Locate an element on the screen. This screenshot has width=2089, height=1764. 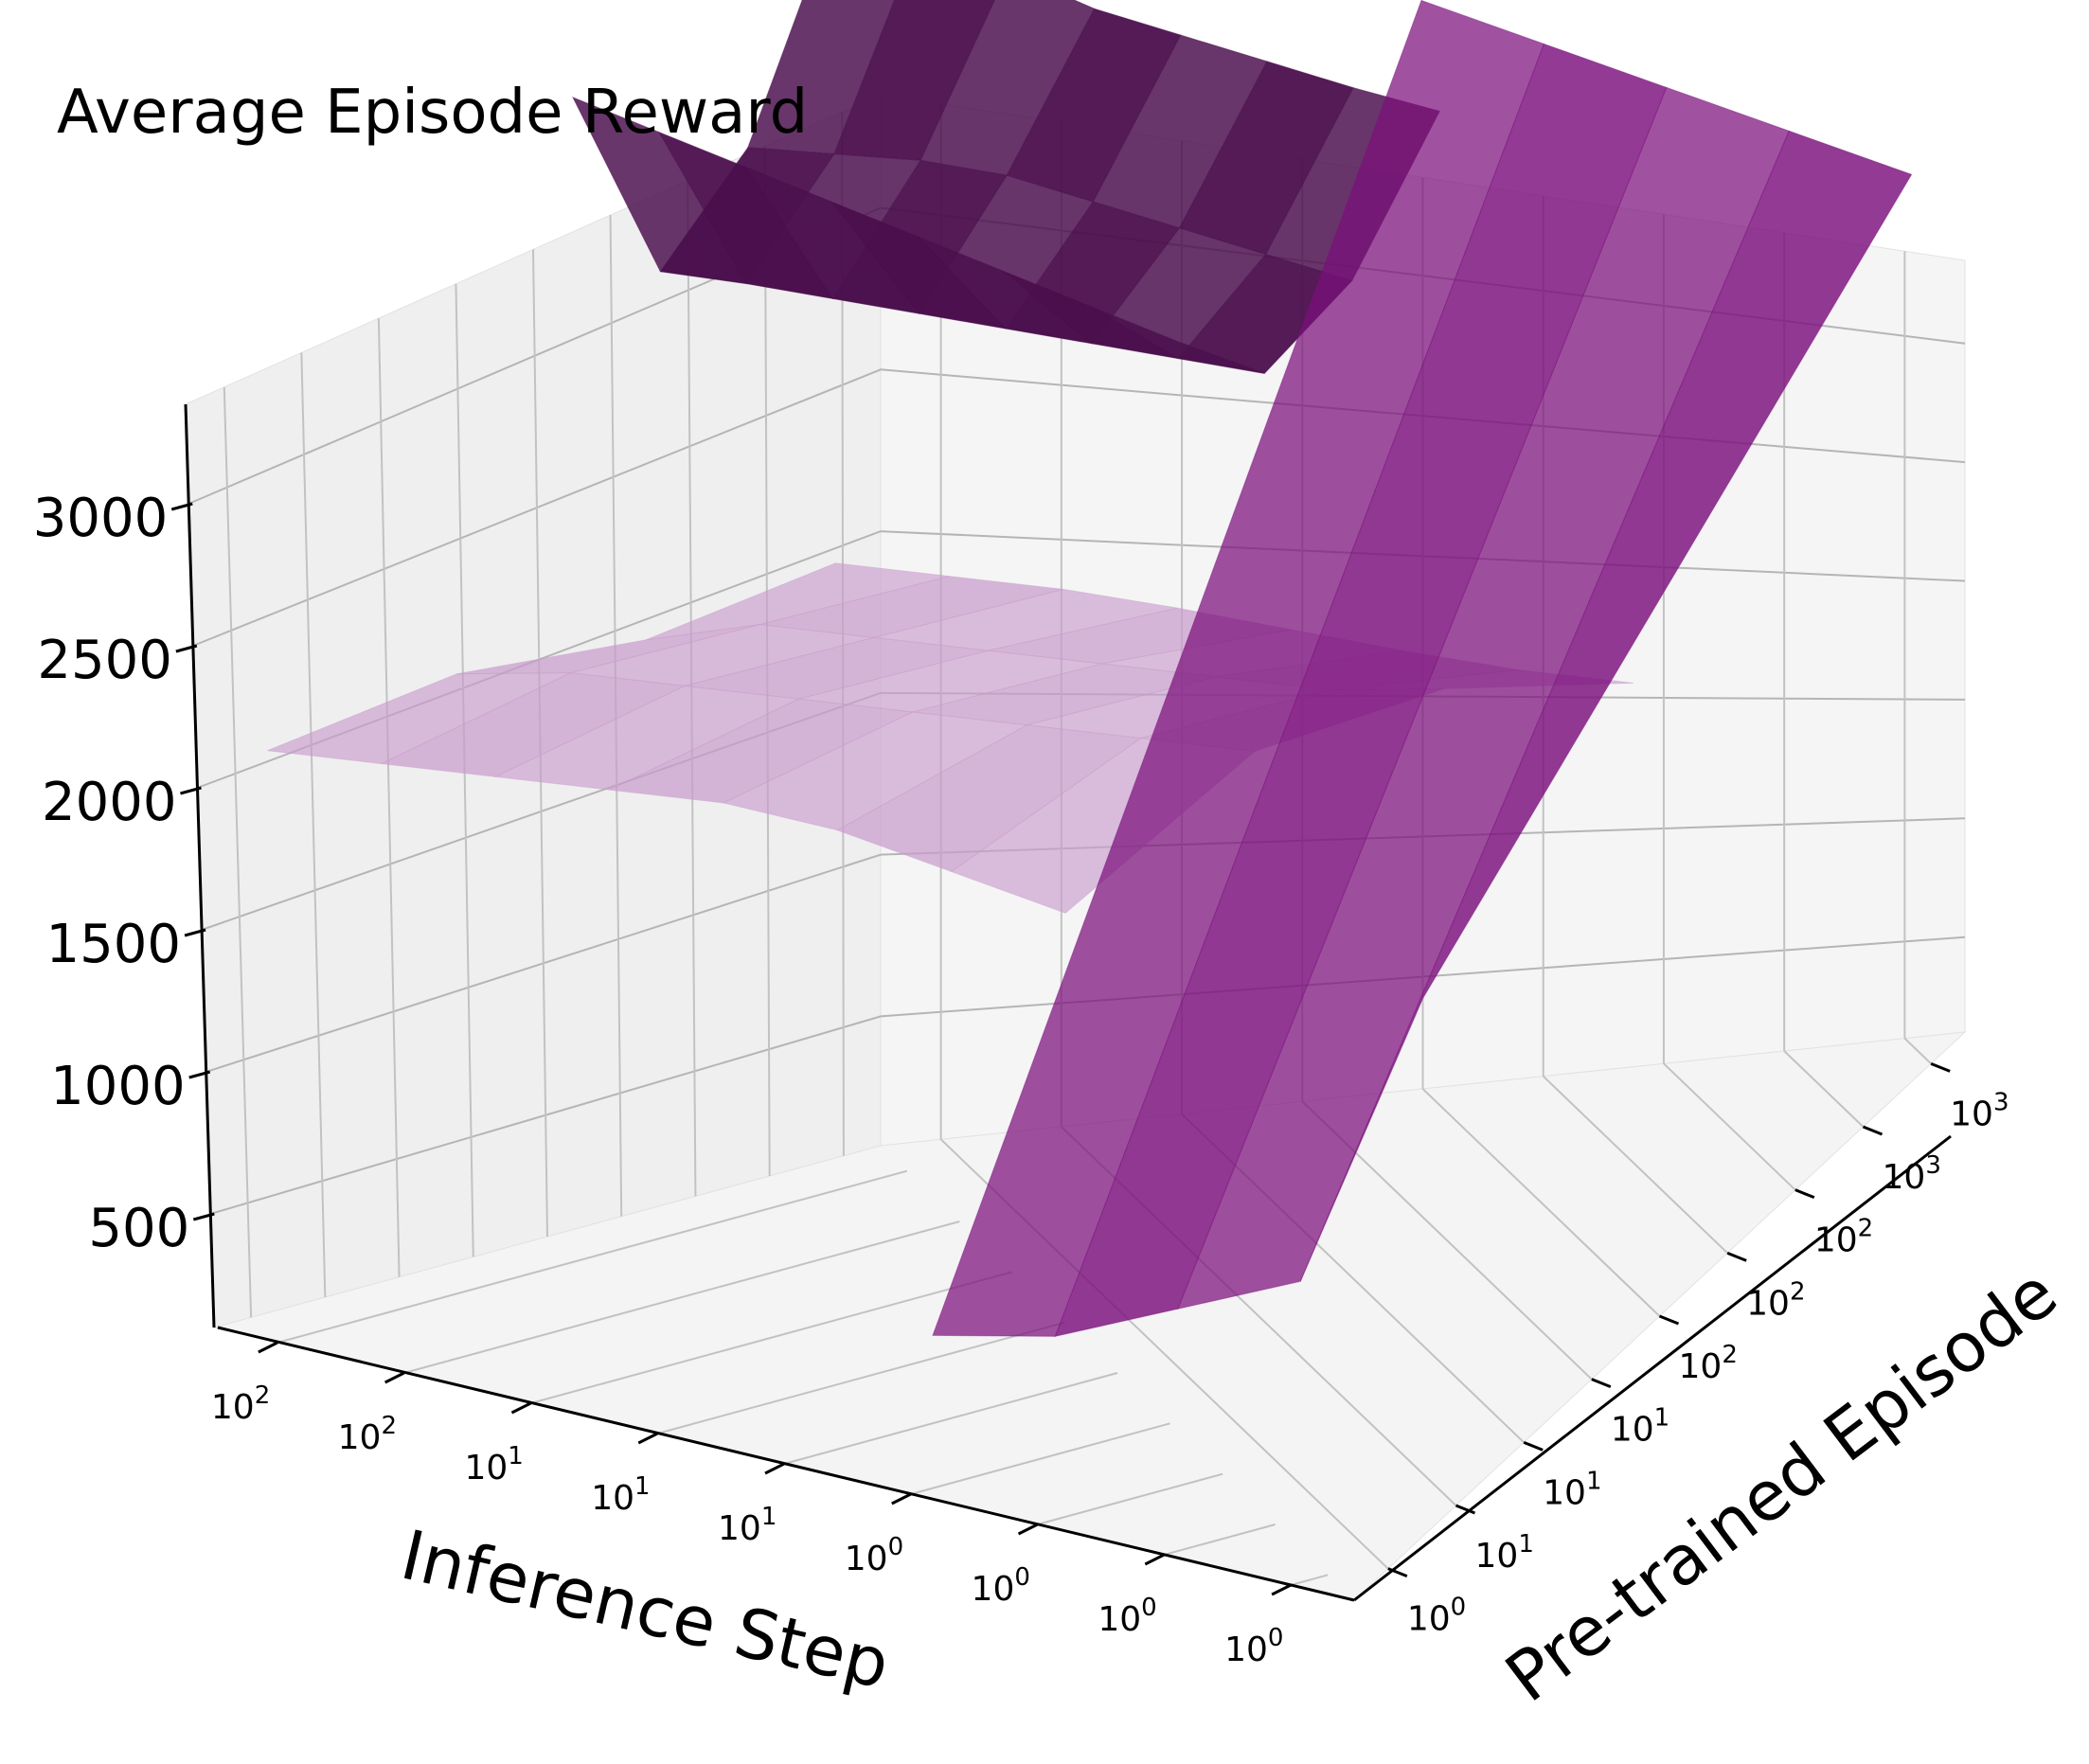
y-tick-label: 10⁰ is located at coordinates (1436, 1616).